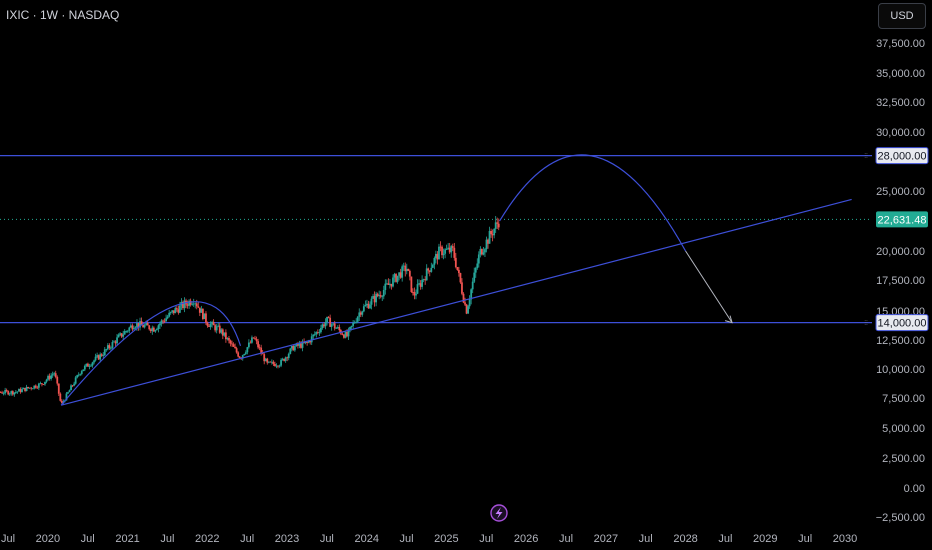  Describe the element at coordinates (287, 539) in the screenshot. I see `time-tick-label: 2023` at that location.